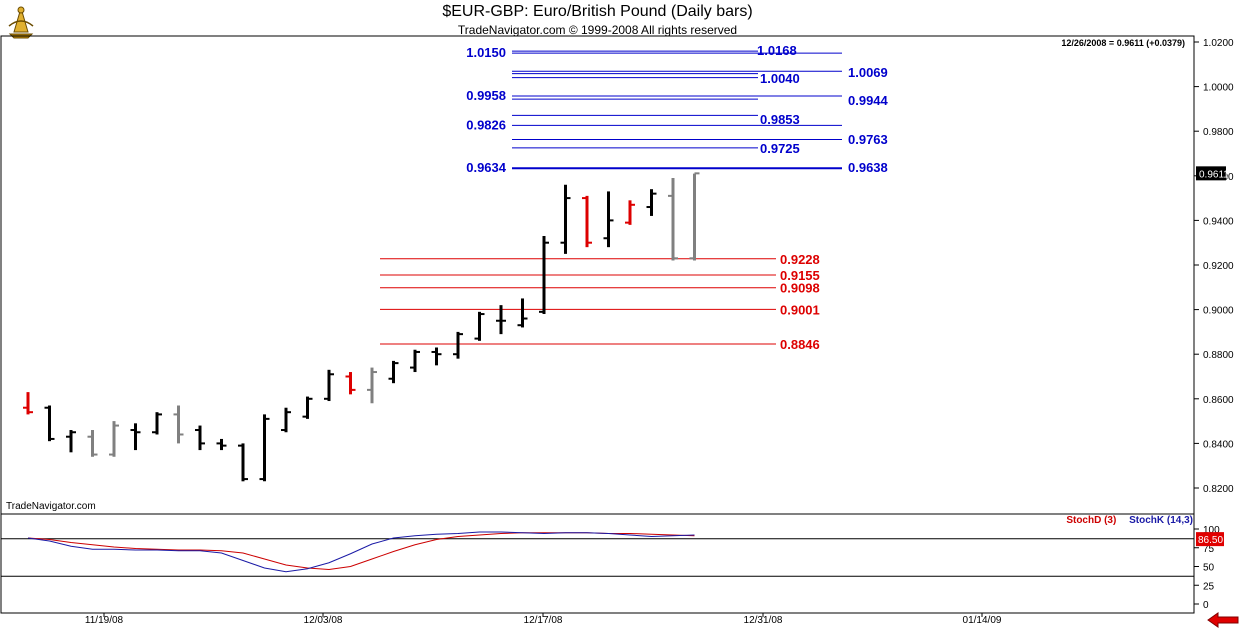 The image size is (1245, 631). I want to click on sextant-logo-icon, so click(21, 22).